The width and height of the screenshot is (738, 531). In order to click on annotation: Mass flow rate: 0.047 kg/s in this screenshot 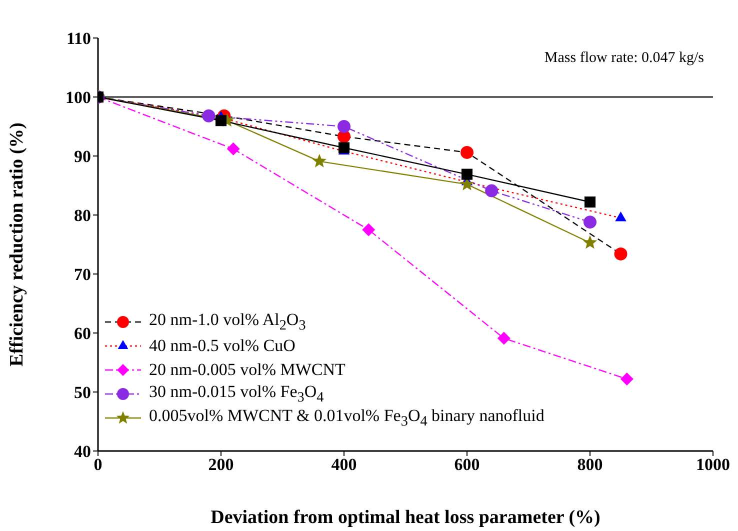, I will do `click(624, 58)`.